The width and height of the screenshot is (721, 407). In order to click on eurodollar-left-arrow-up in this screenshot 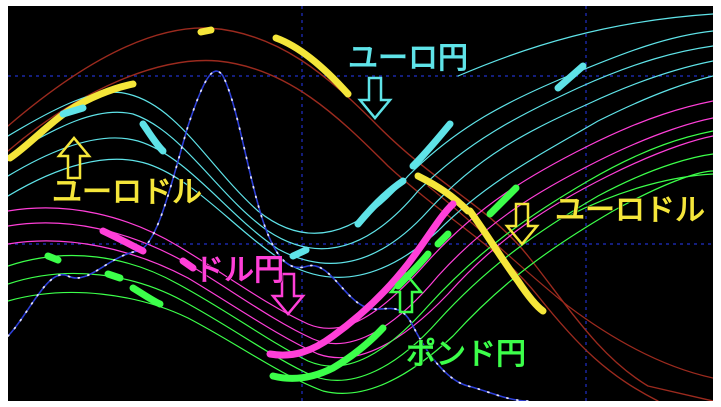, I will do `click(74, 158)`.